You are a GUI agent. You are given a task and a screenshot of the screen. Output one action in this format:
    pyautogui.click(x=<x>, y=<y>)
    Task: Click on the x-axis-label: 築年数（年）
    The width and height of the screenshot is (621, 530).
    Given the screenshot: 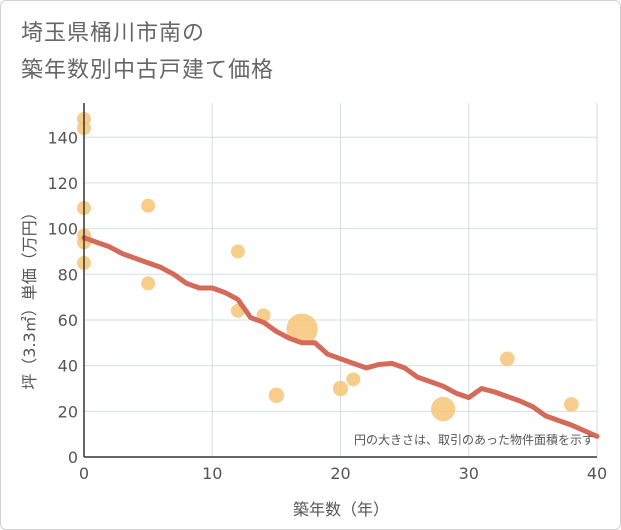 What is the action you would take?
    pyautogui.click(x=341, y=509)
    